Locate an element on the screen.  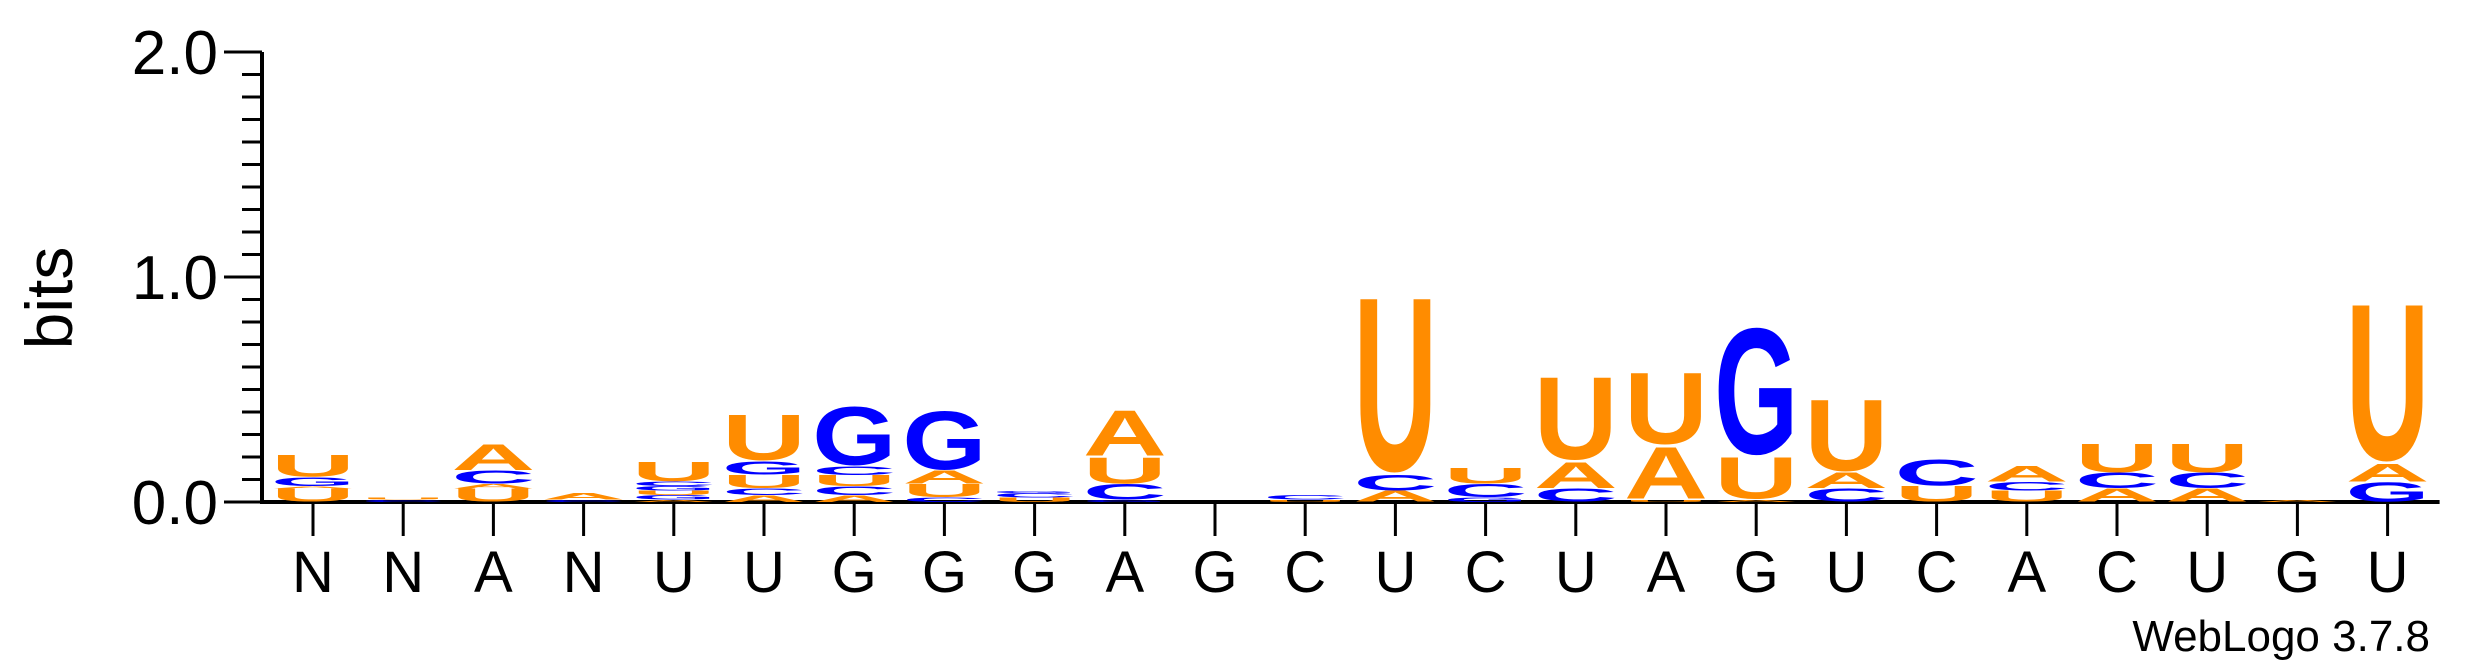
y-axis-label: bits is located at coordinates (49, 298).